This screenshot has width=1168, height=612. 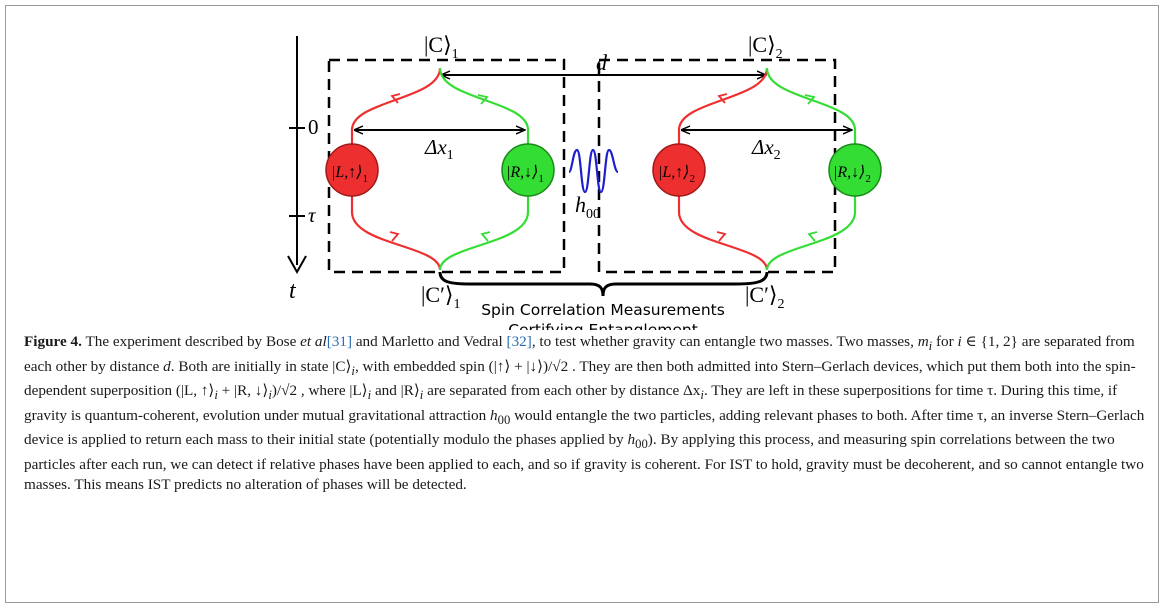 I want to click on ket-cprime1: |C′⟩1, so click(x=440, y=297).